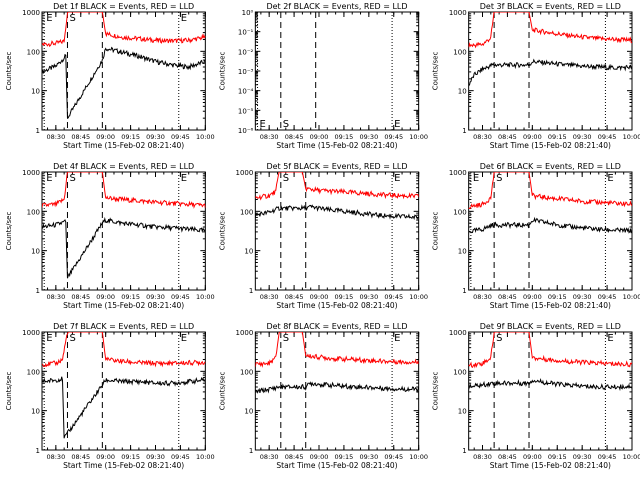 This screenshot has height=484, width=640. Describe the element at coordinates (248, 13) in the screenshot. I see `y-tick-label: 10⁰` at that location.